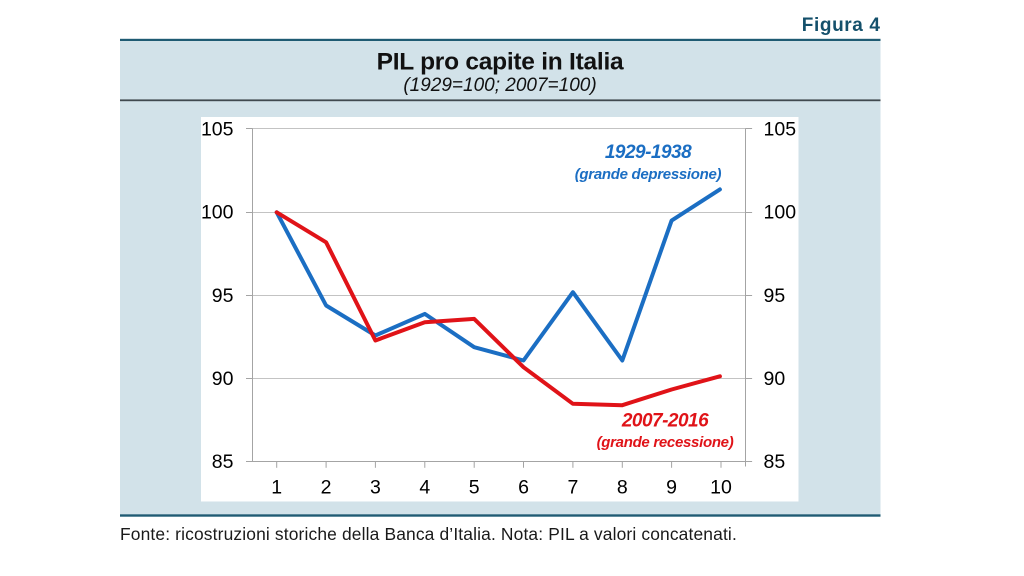  I want to click on svg-text: 5, so click(474, 488).